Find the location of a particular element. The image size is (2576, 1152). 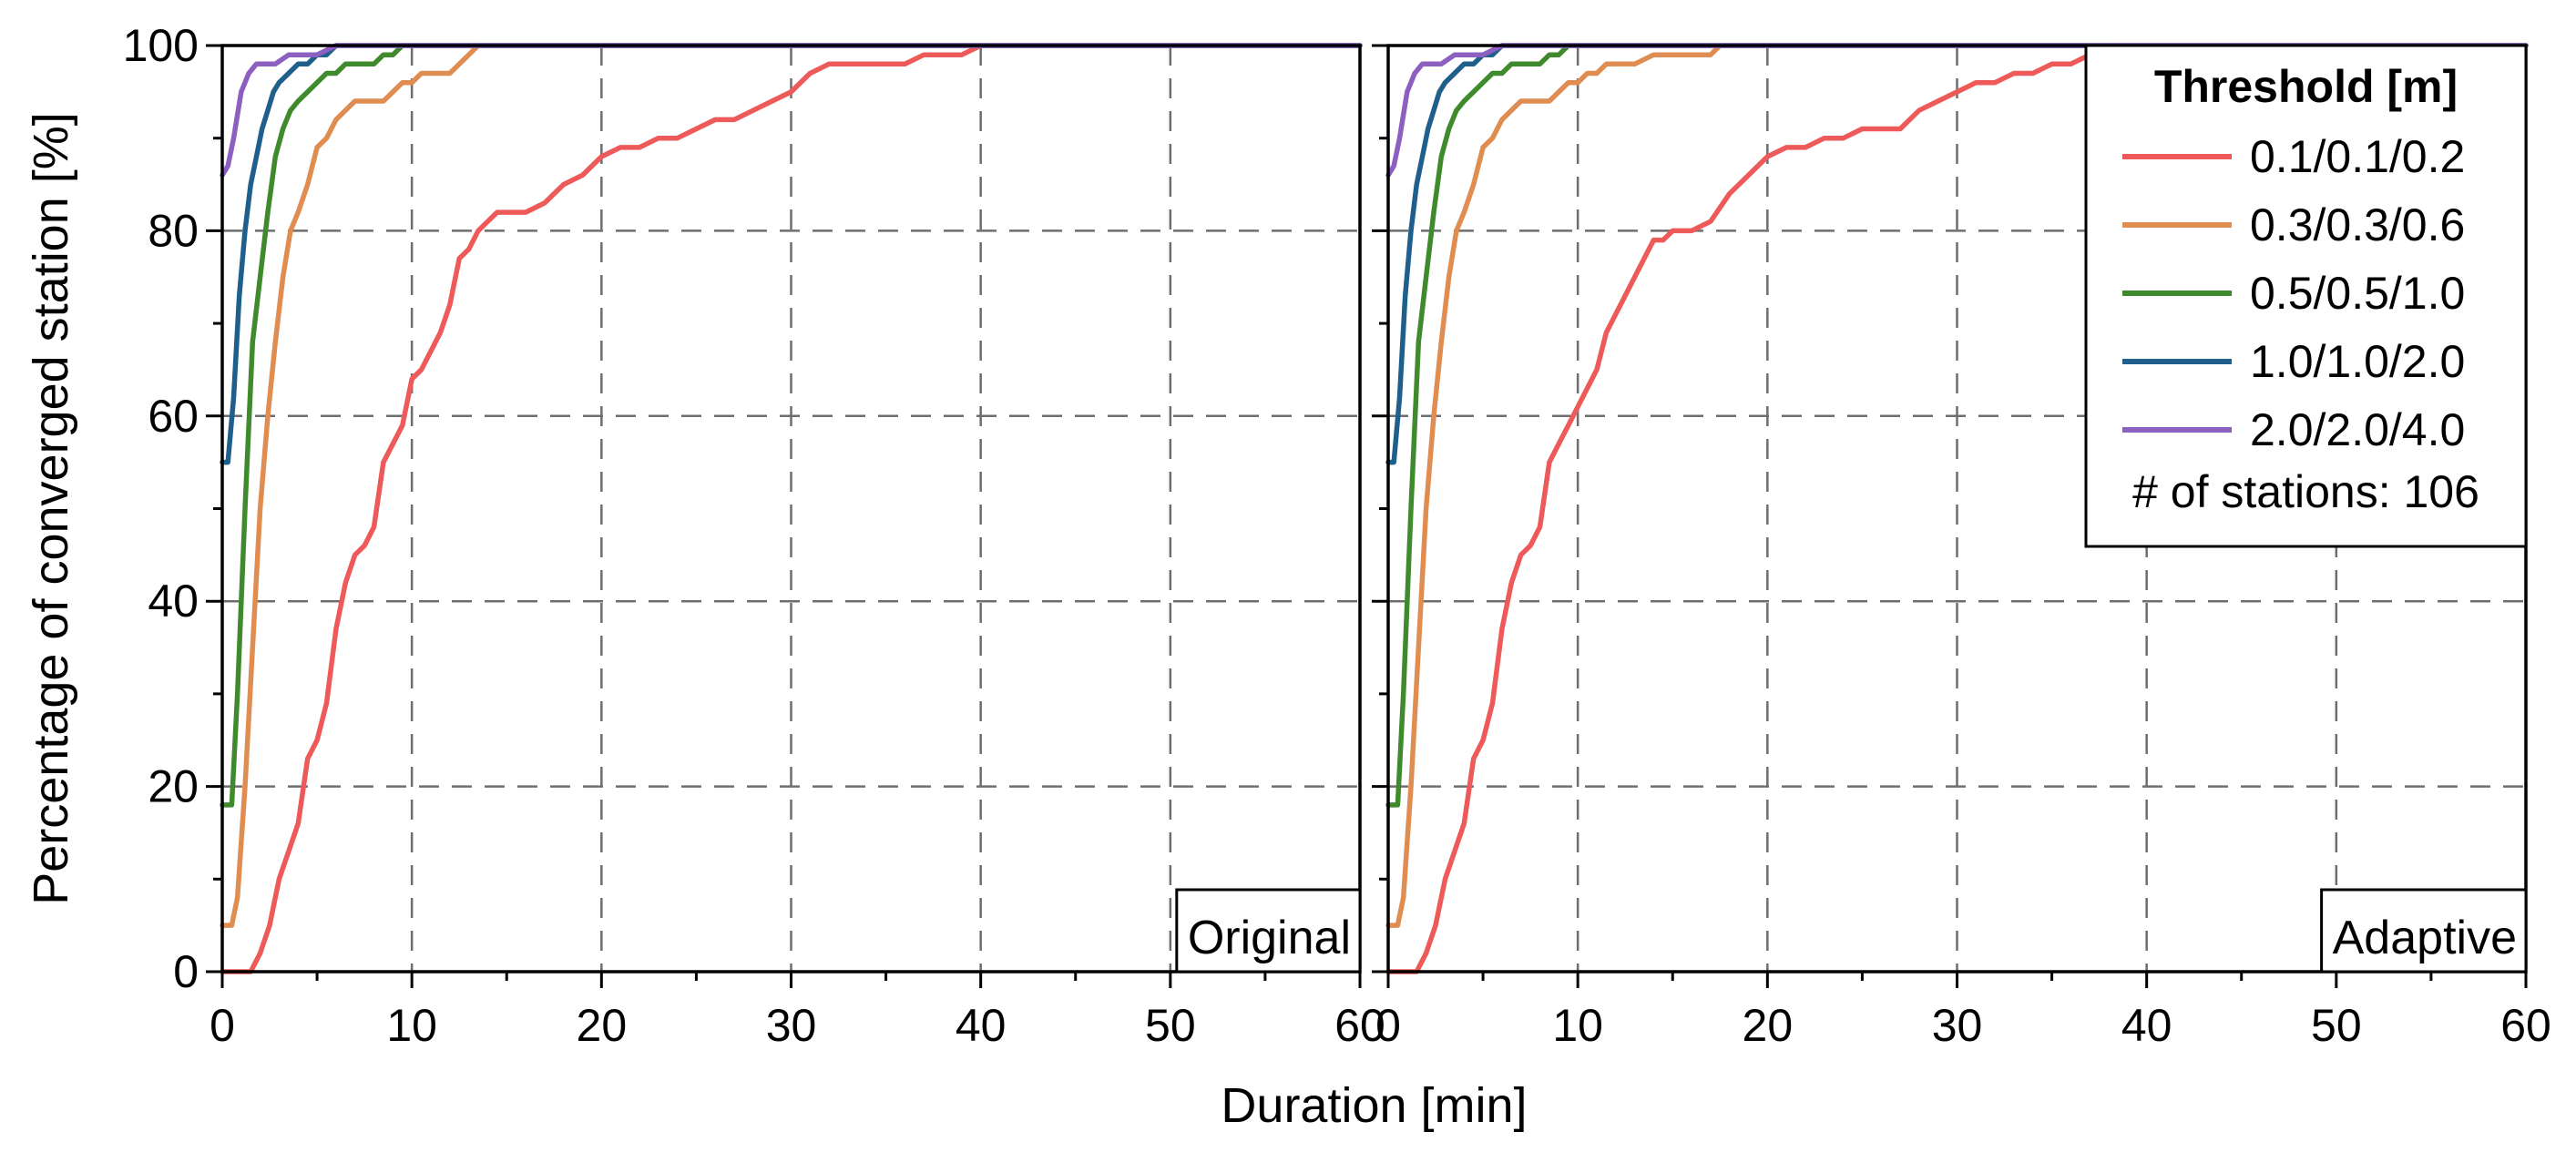

legend-title: Threshold [m] is located at coordinates (2306, 86).